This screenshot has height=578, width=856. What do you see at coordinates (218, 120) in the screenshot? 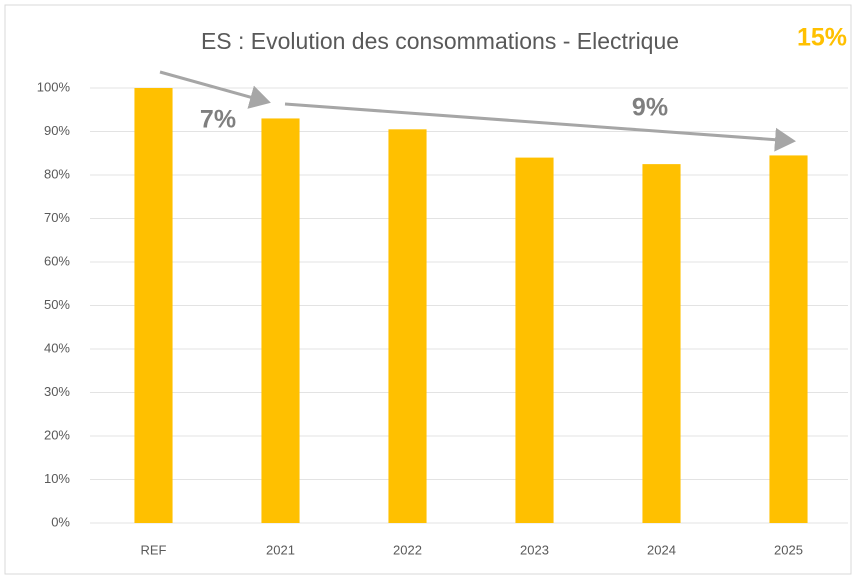
I see `annotation: 7%` at bounding box center [218, 120].